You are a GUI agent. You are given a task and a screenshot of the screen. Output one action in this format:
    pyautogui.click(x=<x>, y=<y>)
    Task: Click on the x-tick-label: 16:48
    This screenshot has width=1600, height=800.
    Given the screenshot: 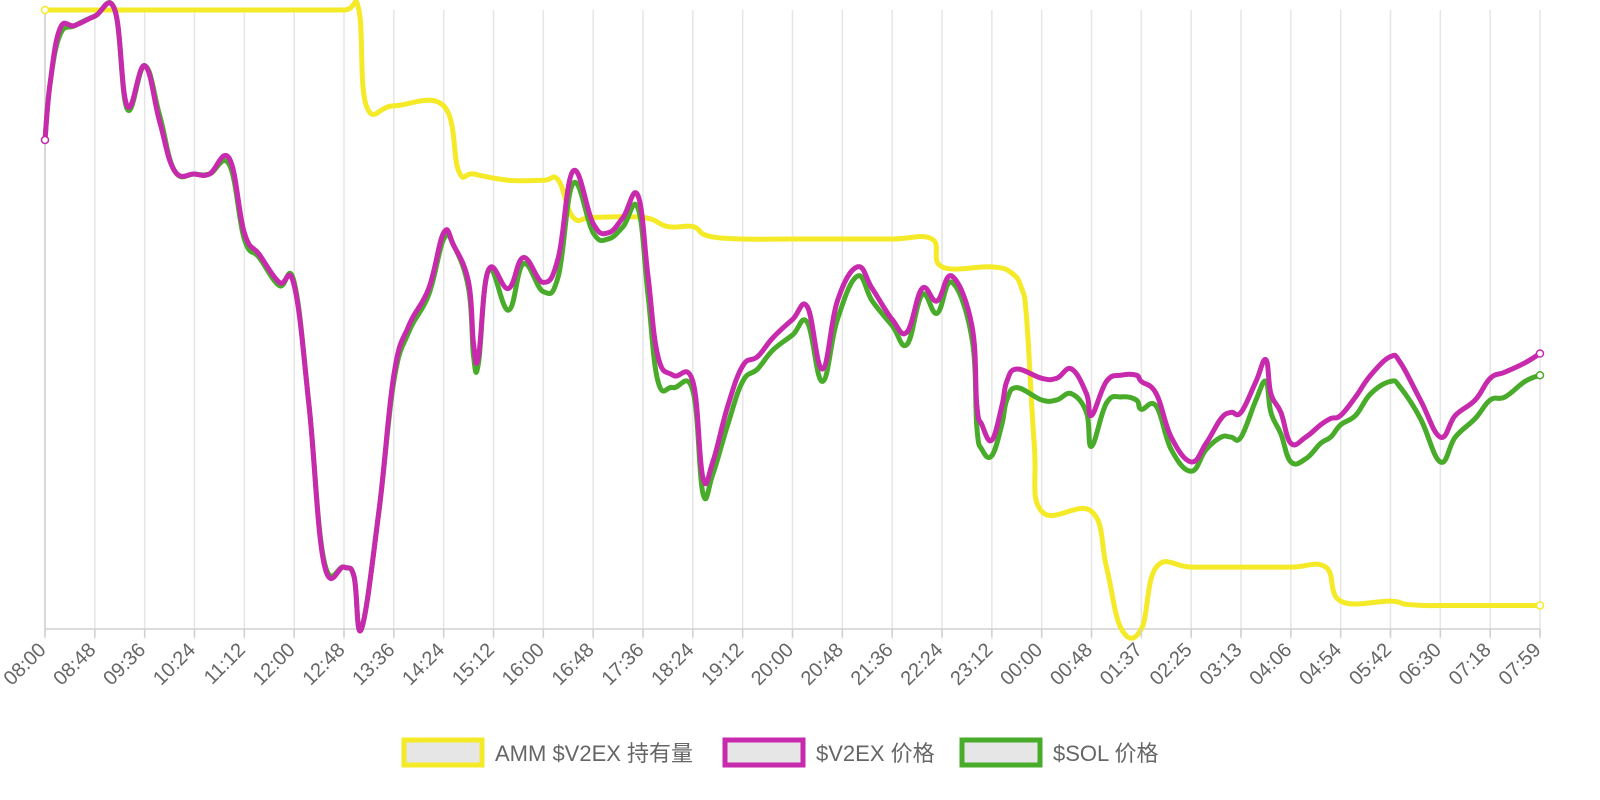 What is the action you would take?
    pyautogui.click(x=573, y=664)
    